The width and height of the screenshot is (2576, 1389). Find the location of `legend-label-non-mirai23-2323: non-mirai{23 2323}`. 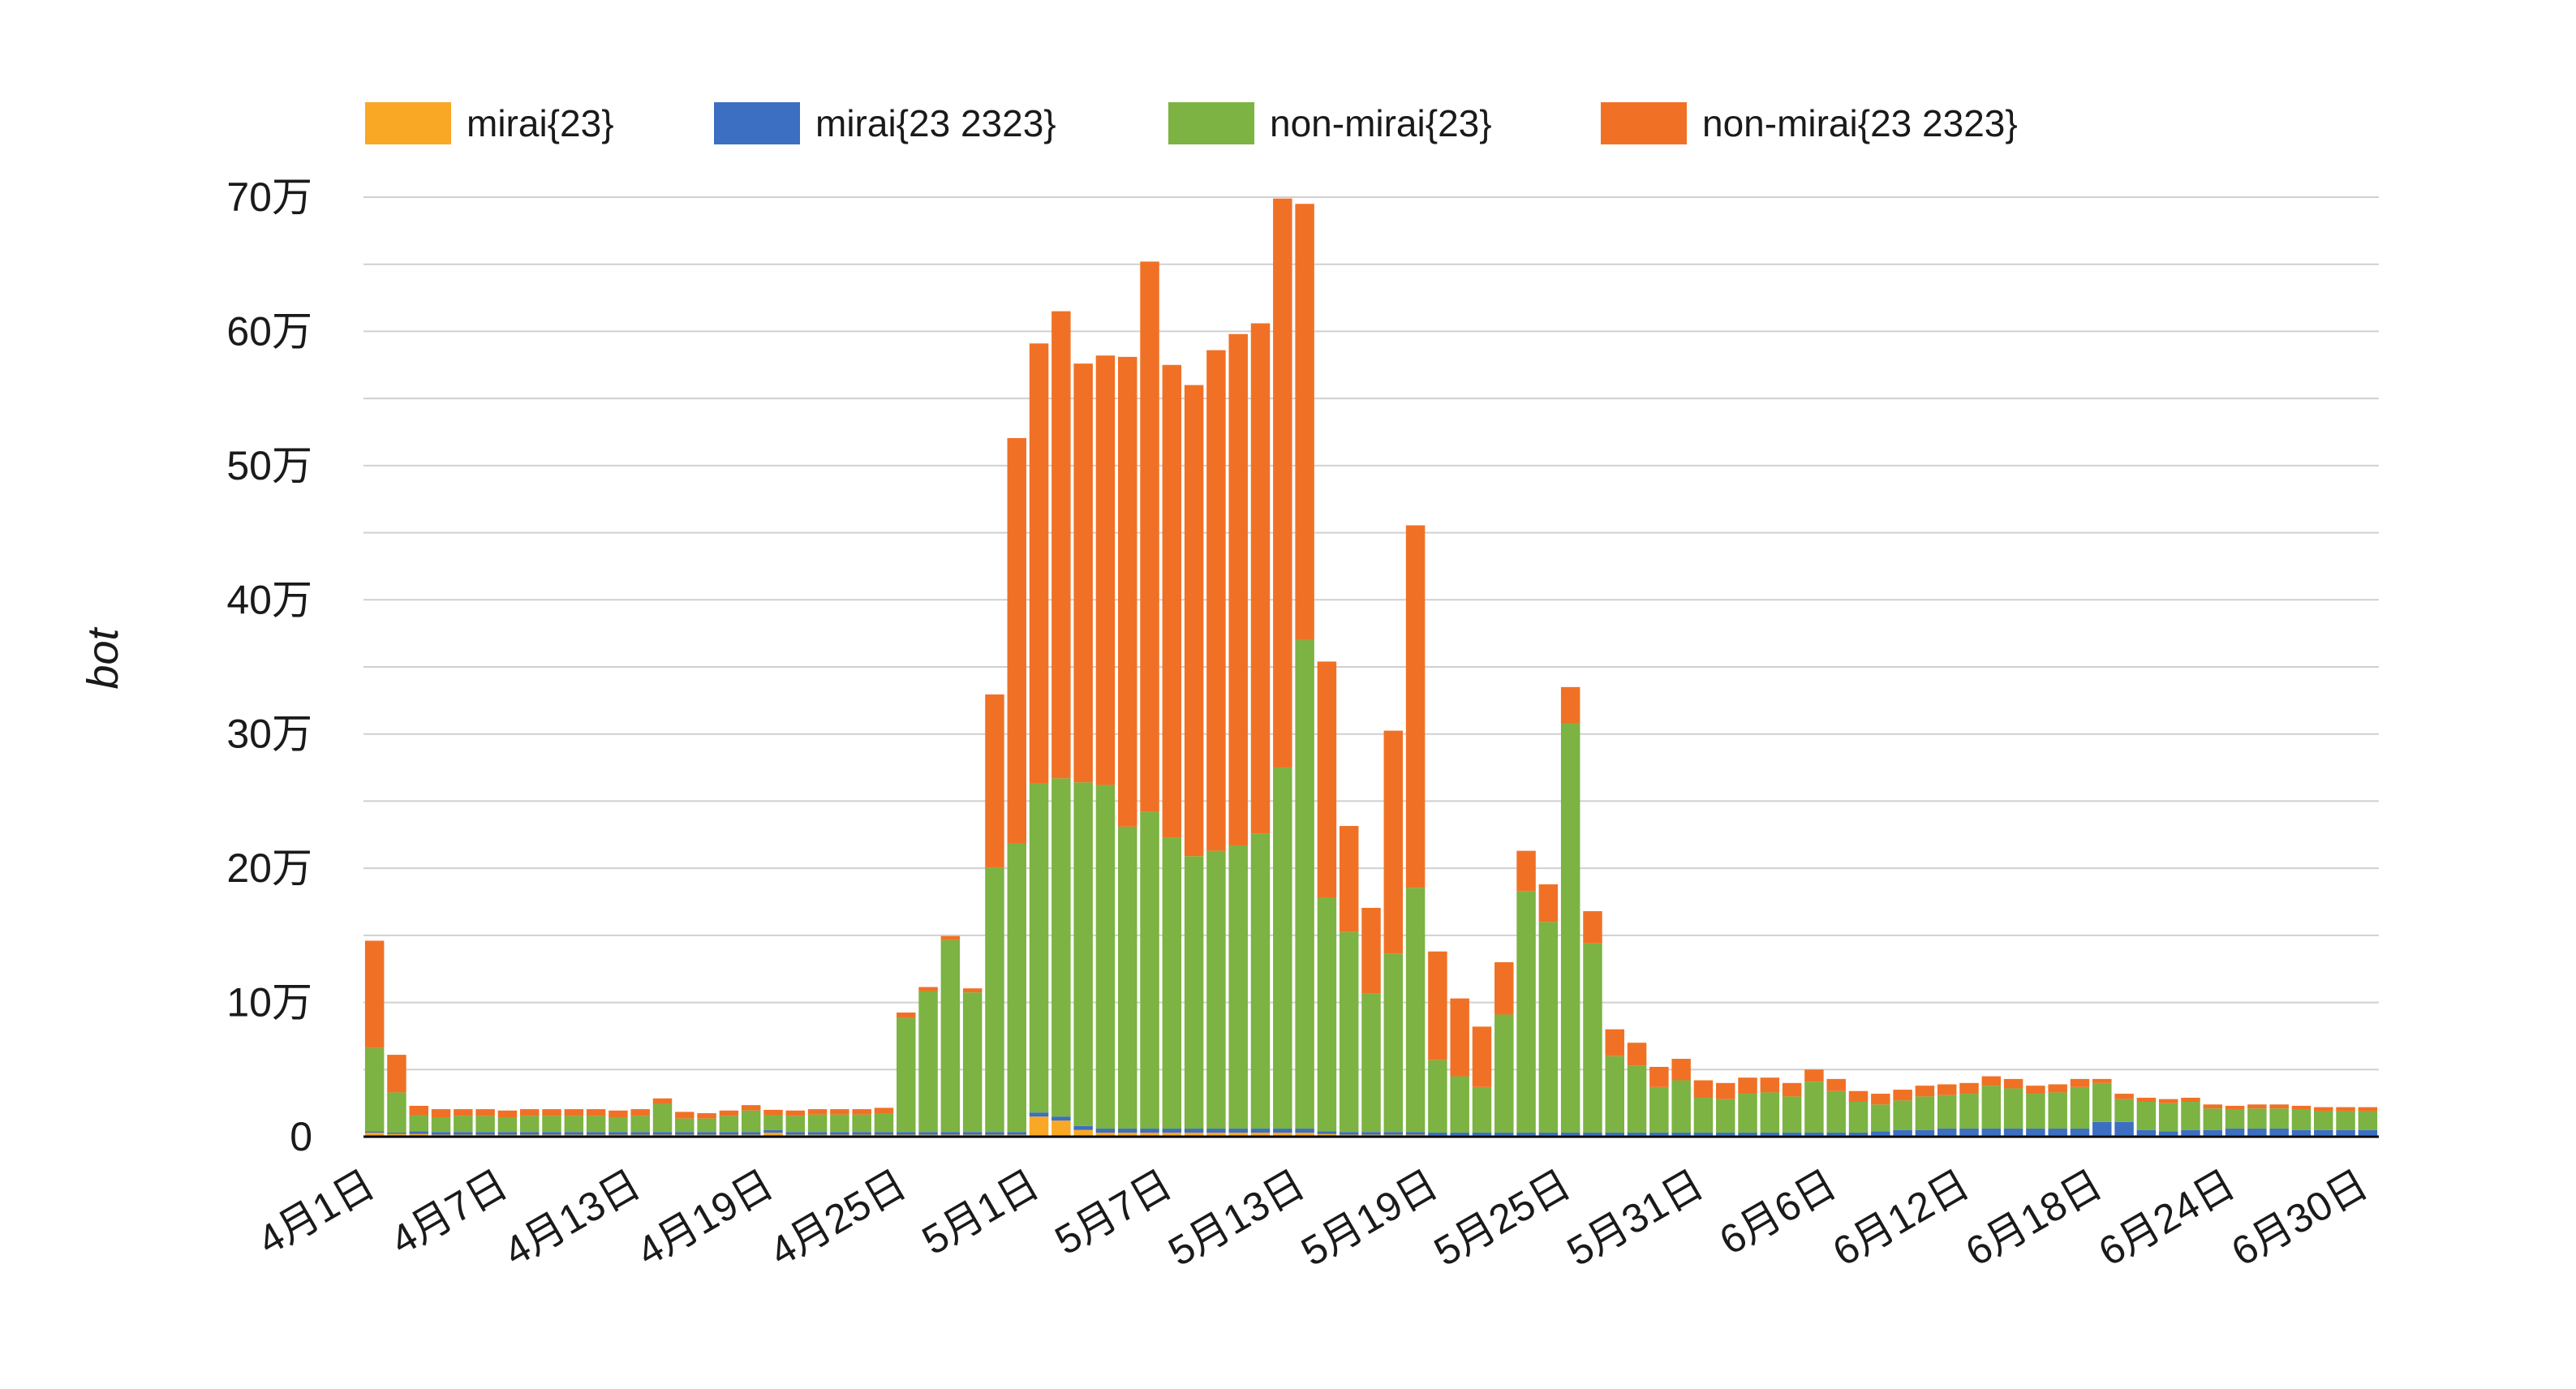

legend-label-non-mirai23-2323: non-mirai{23 2323} is located at coordinates (1860, 123).